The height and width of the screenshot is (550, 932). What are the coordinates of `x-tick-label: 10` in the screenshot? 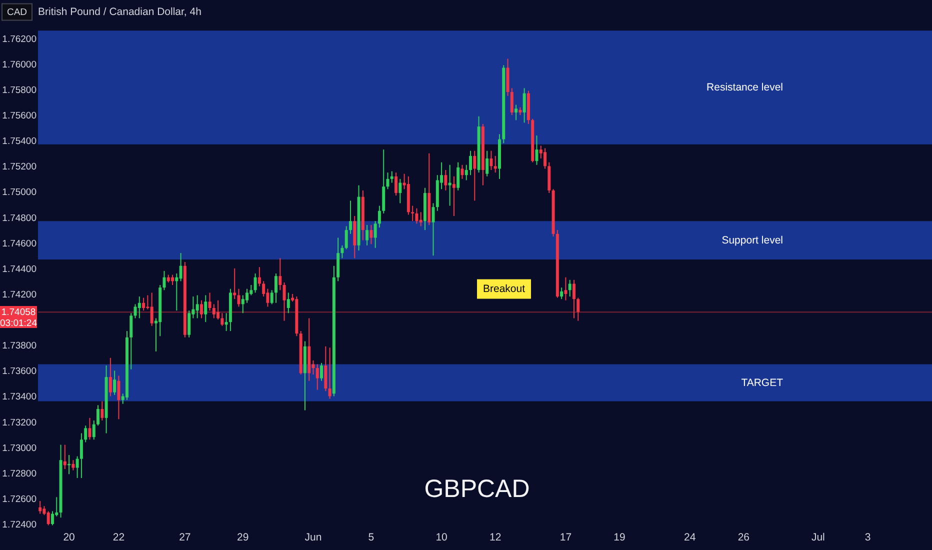 It's located at (442, 538).